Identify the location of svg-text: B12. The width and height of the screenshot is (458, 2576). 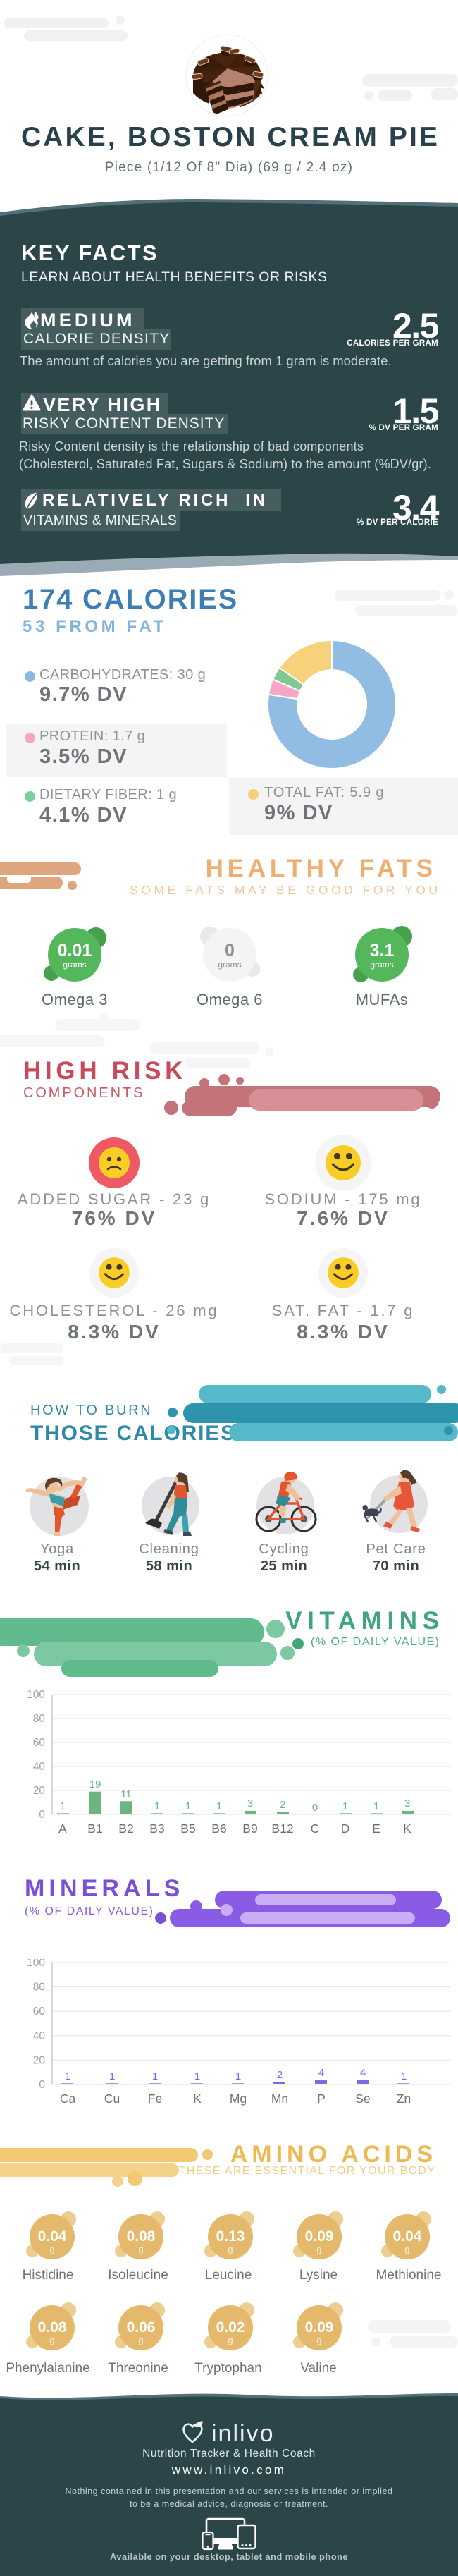
(282, 1829).